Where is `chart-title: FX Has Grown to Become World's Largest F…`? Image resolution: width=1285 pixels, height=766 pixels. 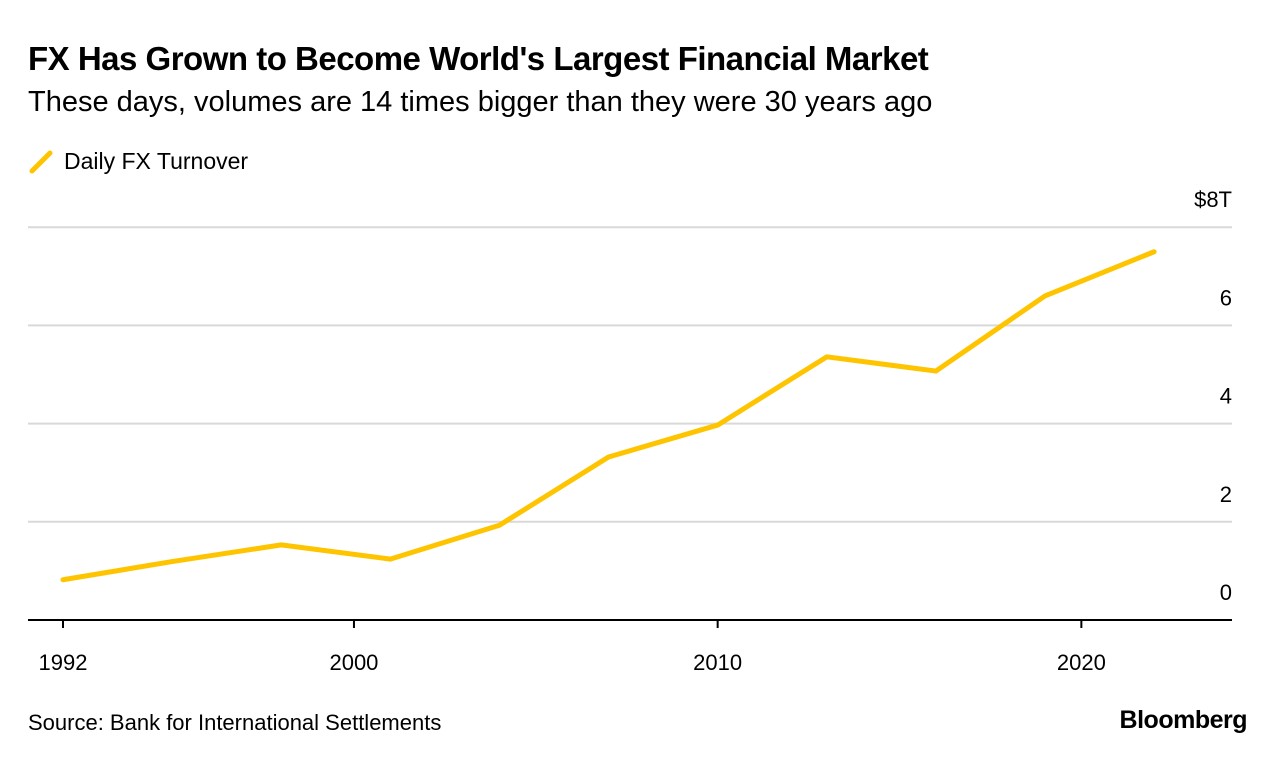 chart-title: FX Has Grown to Become World's Largest F… is located at coordinates (478, 58).